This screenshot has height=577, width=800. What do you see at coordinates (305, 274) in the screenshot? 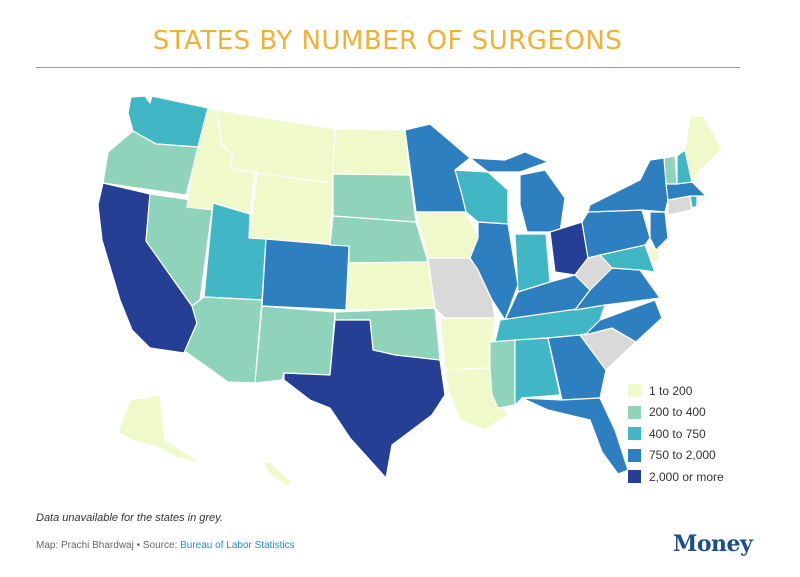
I see `state-co` at bounding box center [305, 274].